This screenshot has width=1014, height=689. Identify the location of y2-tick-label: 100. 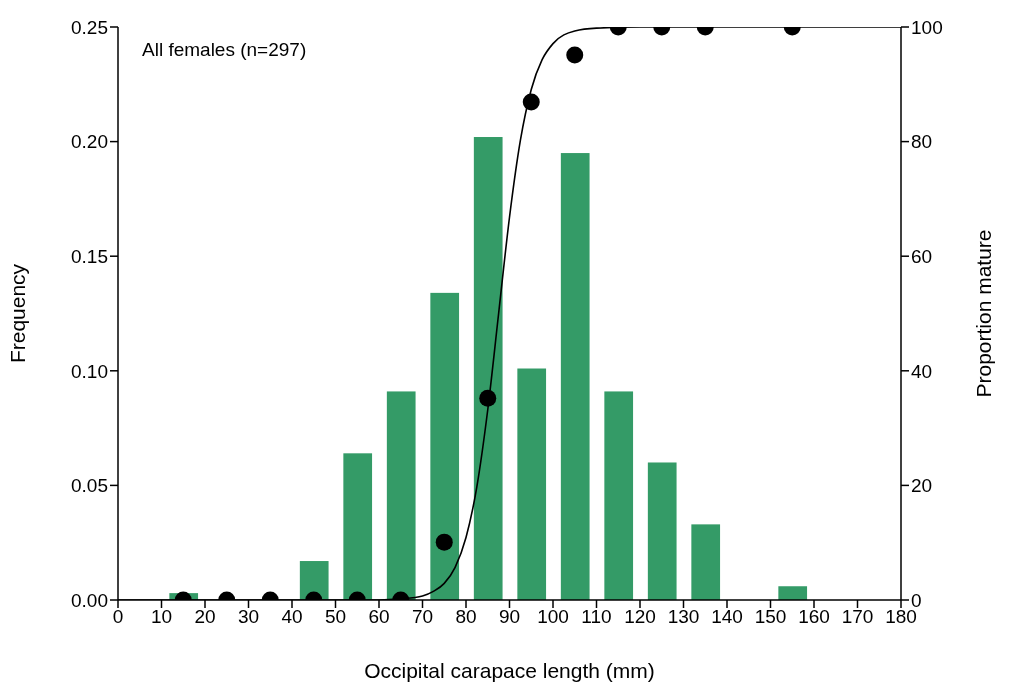
(927, 27).